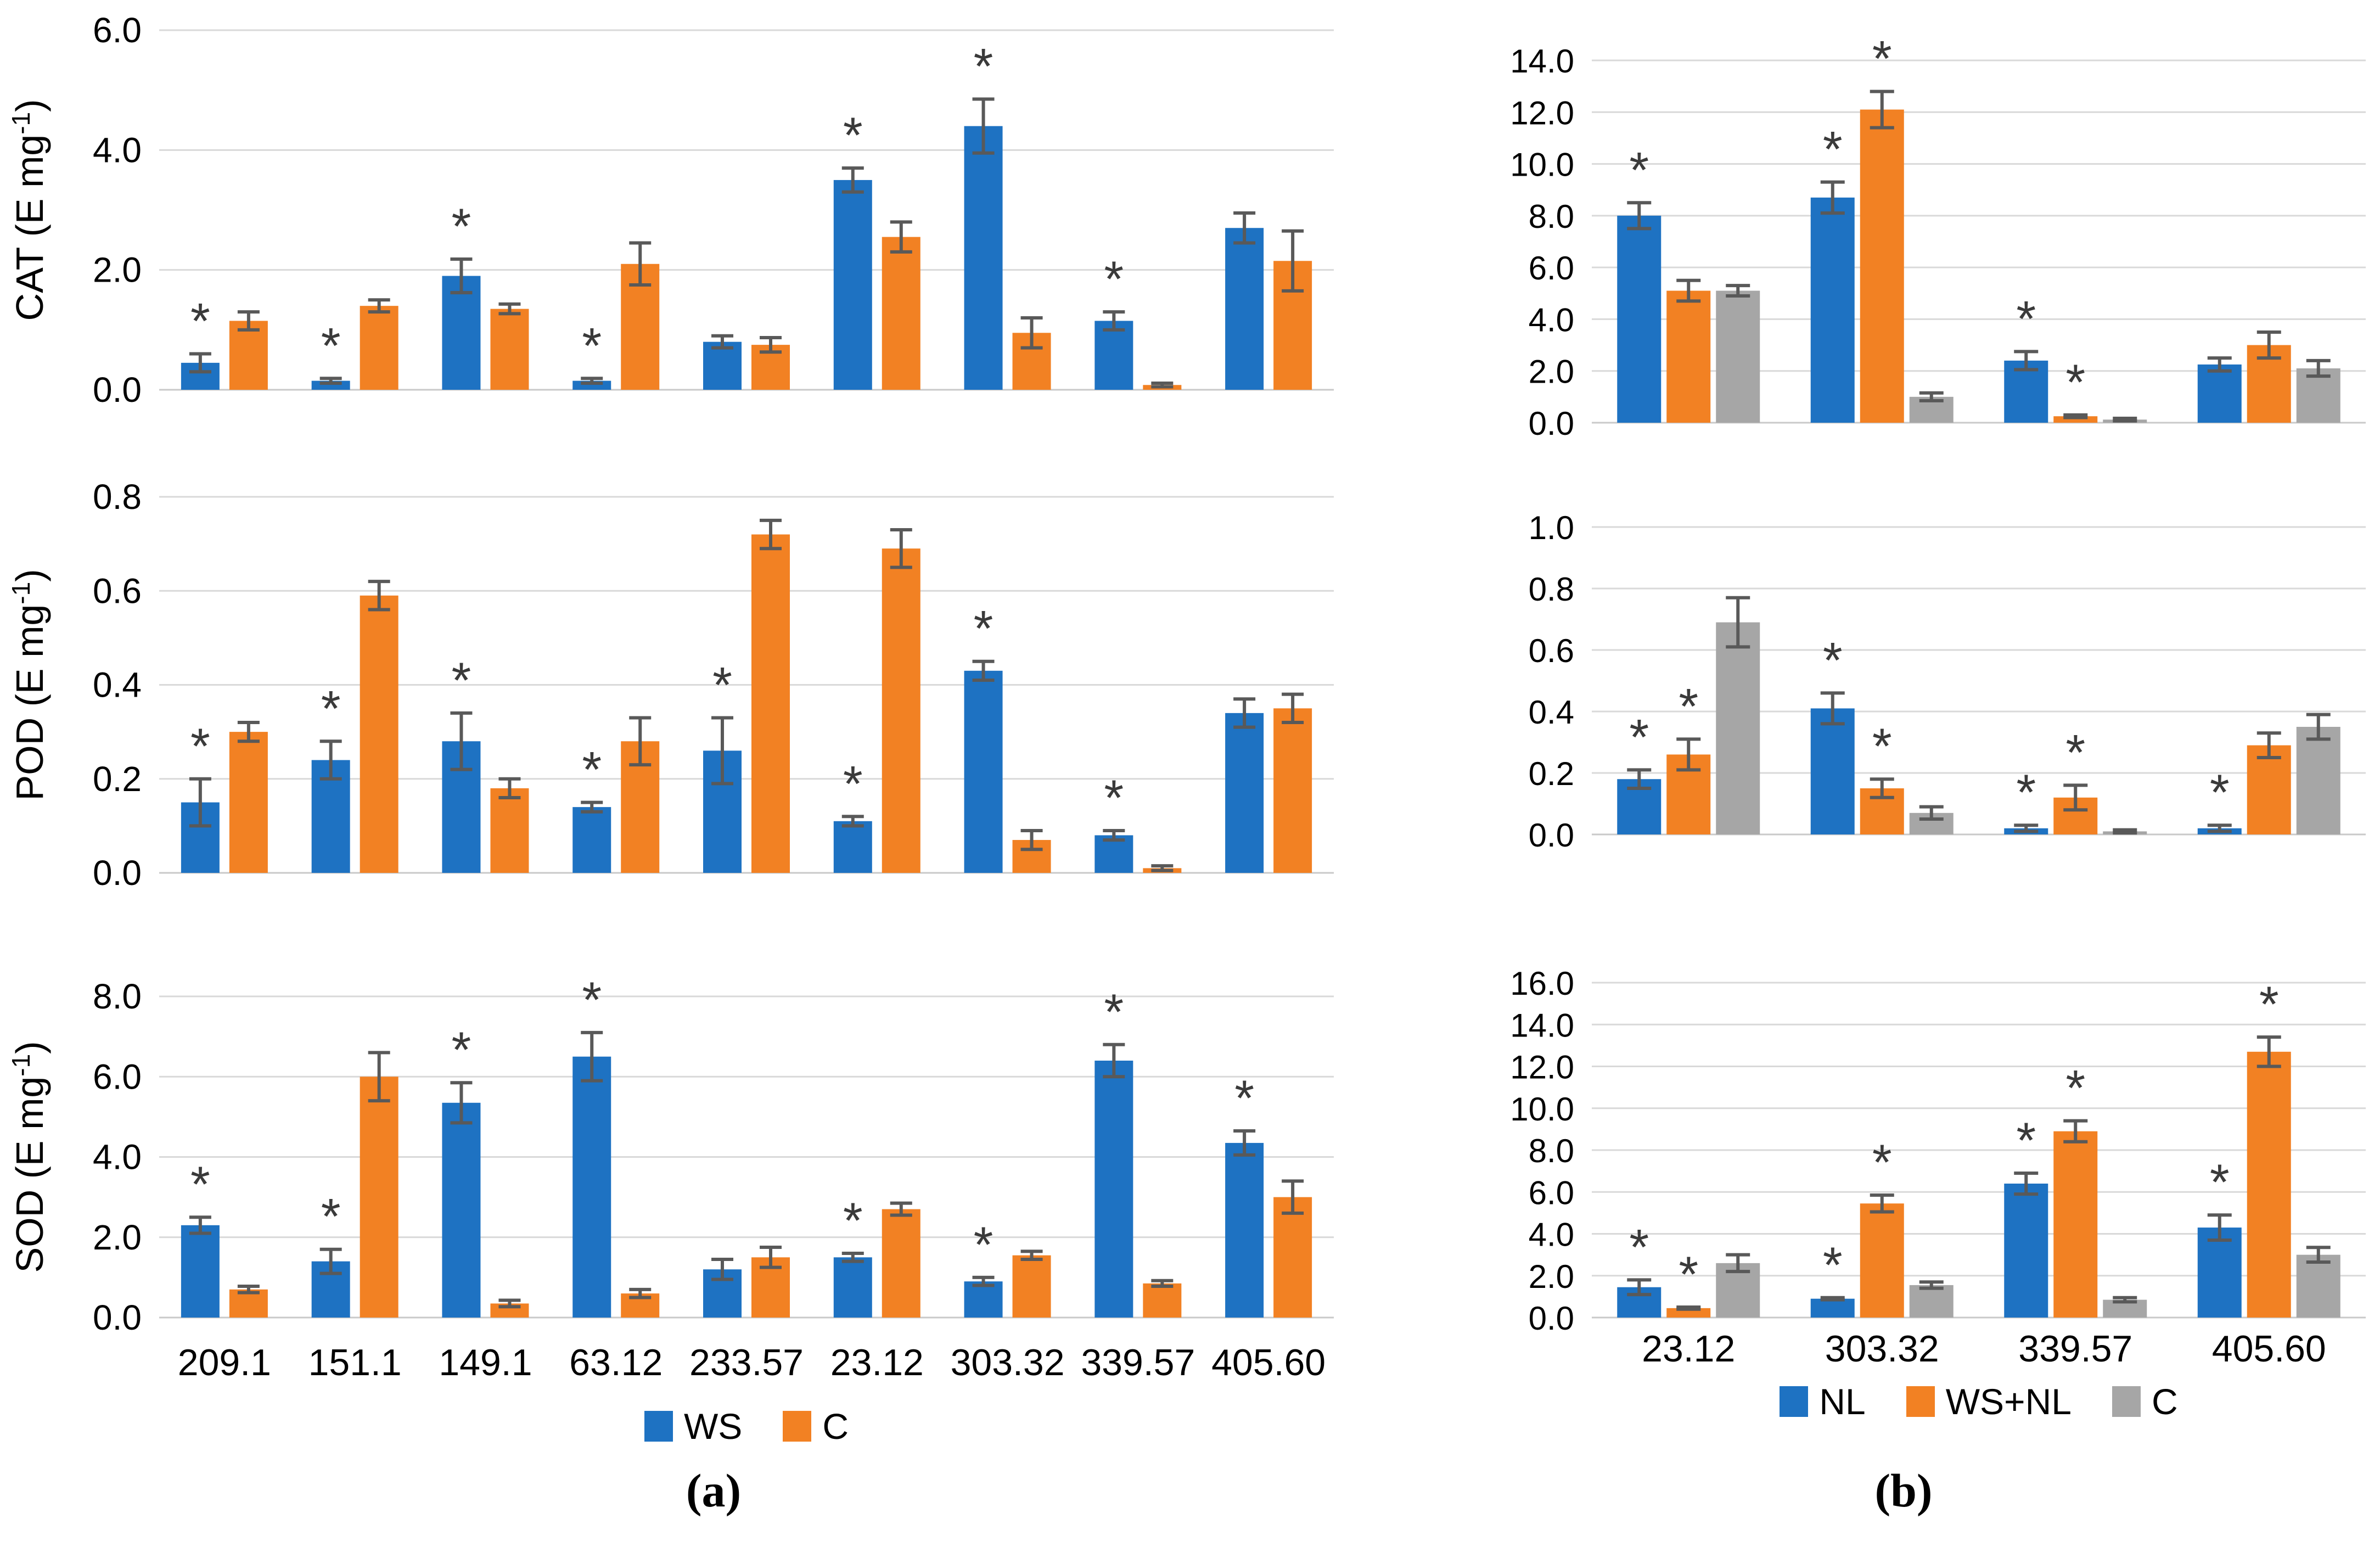  I want to click on x-tick-label: 405.60, so click(2269, 1349).